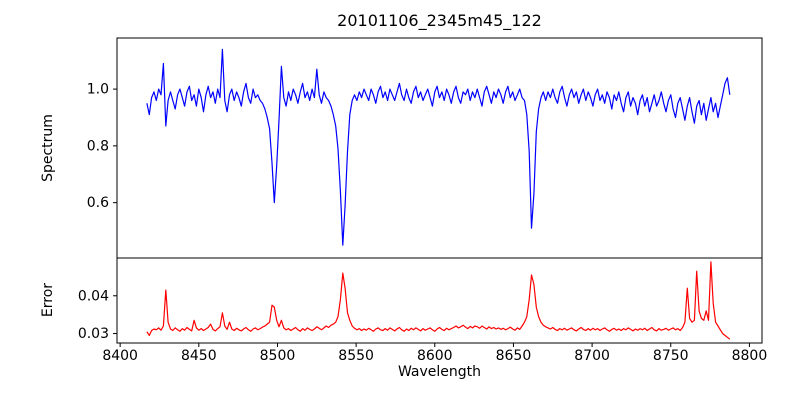  I want to click on y-tick-label: 0.6, so click(98, 203).